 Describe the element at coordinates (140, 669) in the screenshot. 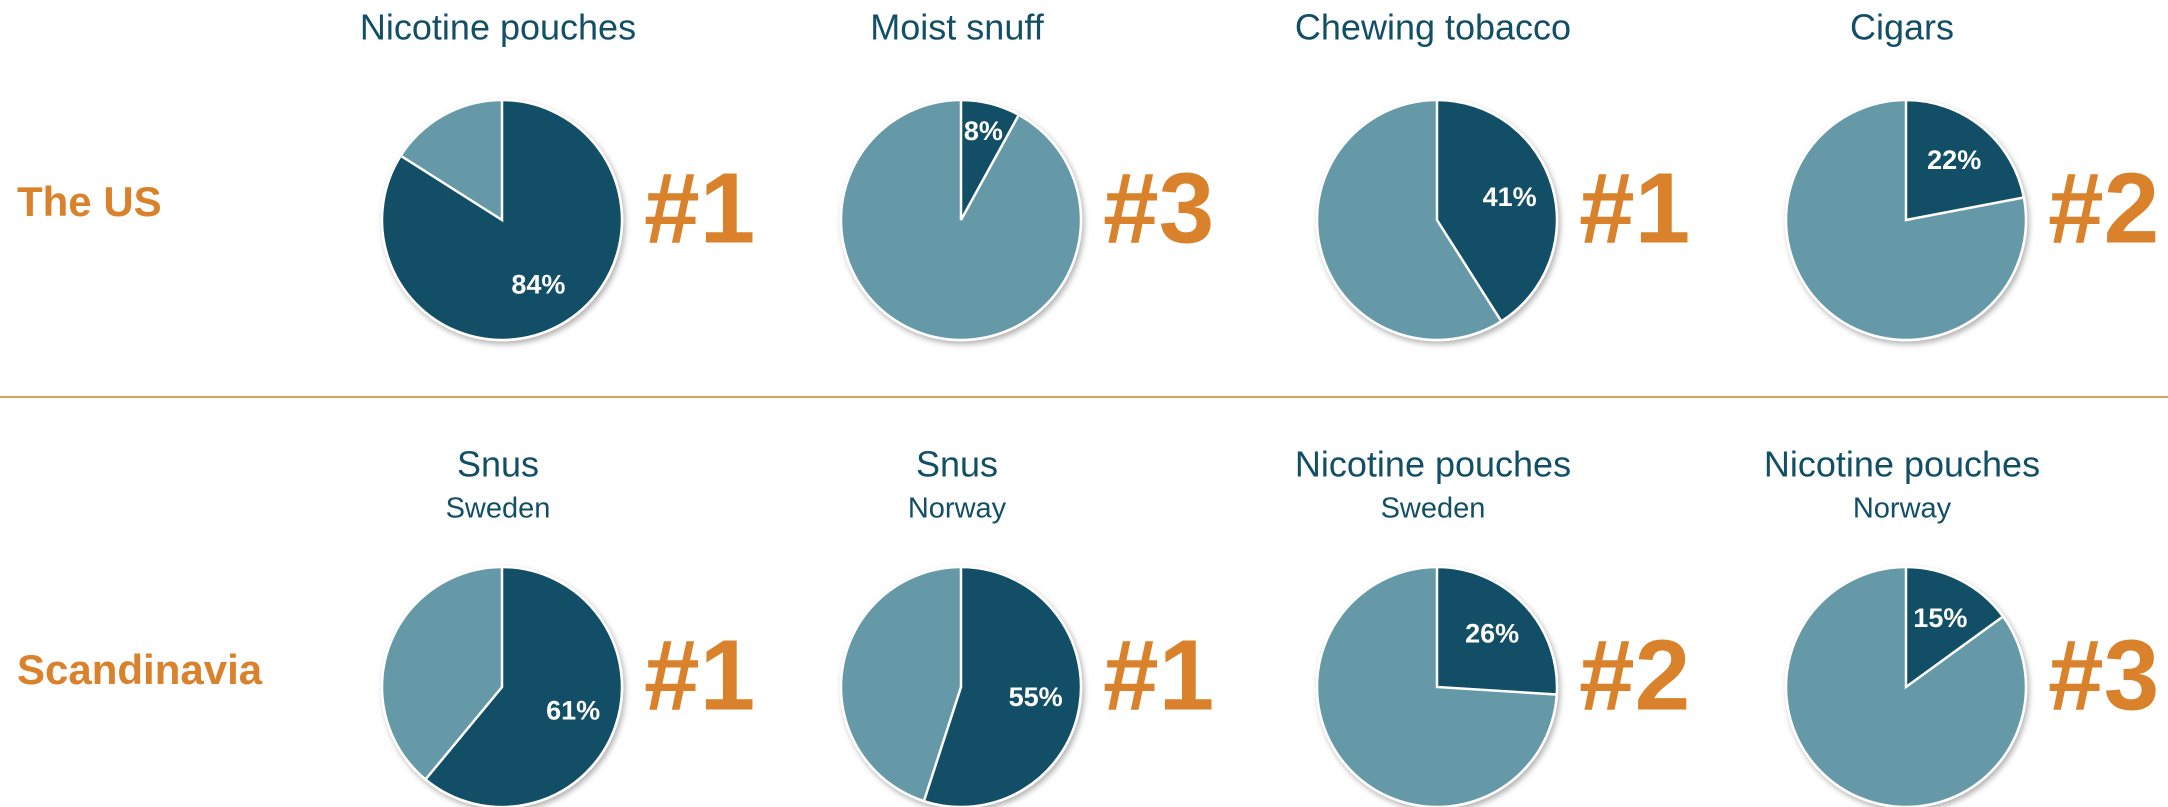

I see `row-label: Scandinavia` at that location.